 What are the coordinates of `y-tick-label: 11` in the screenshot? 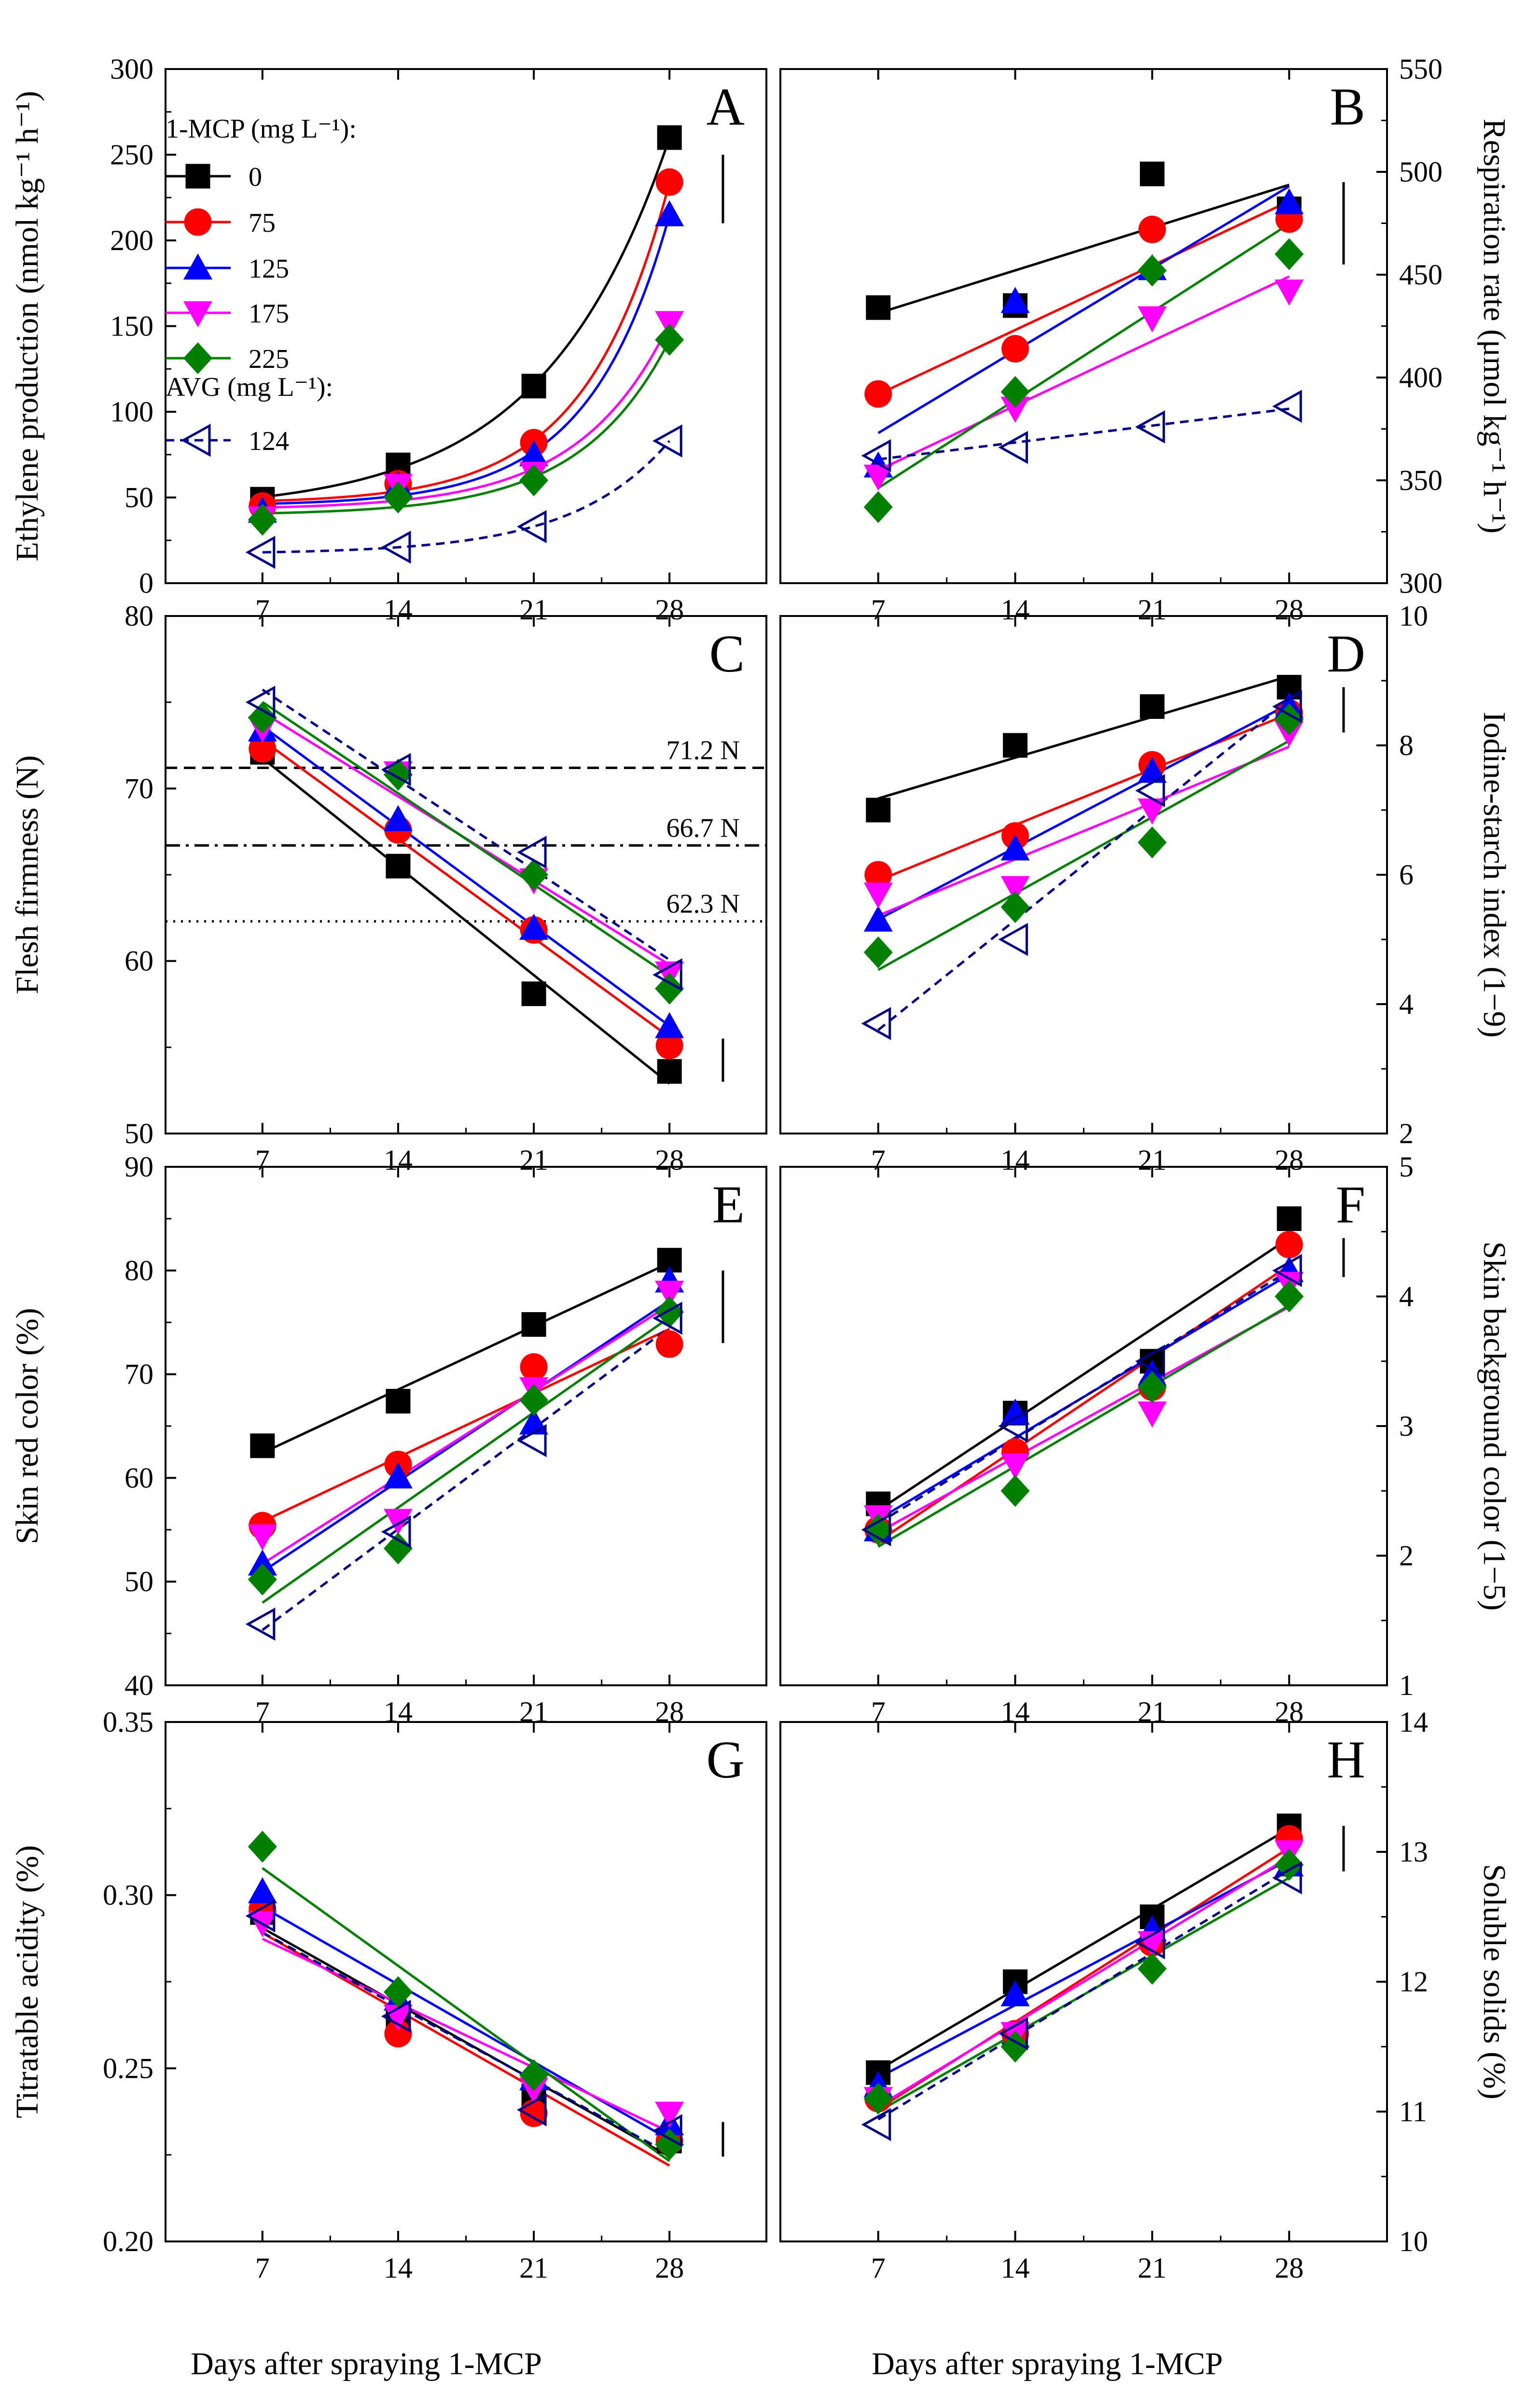 It's located at (1413, 2112).